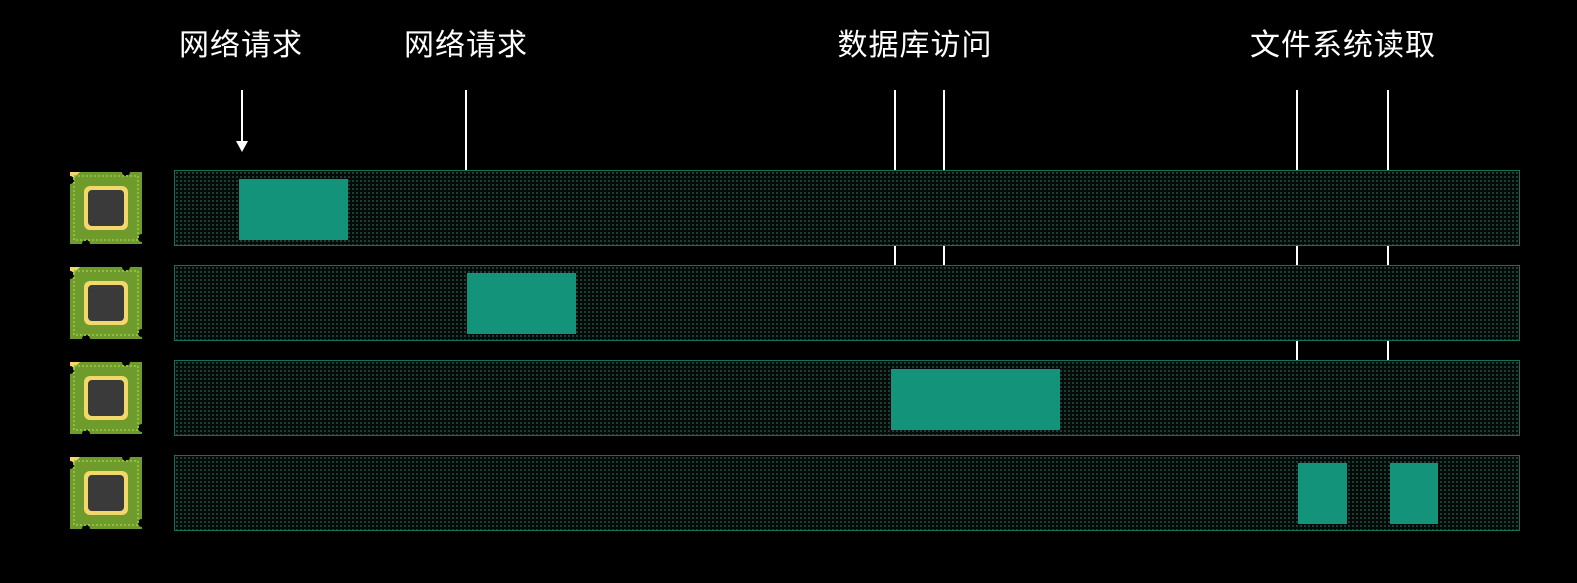 The image size is (1577, 583). Describe the element at coordinates (466, 45) in the screenshot. I see `label-network-request-2: 网络请求` at that location.